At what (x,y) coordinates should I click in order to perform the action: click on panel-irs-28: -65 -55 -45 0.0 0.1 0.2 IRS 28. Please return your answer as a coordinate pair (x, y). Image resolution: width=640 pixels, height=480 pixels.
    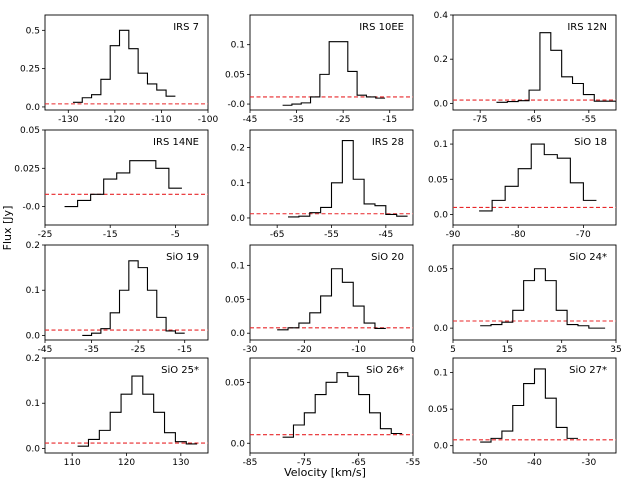
    Looking at the image, I should click on (322, 184).